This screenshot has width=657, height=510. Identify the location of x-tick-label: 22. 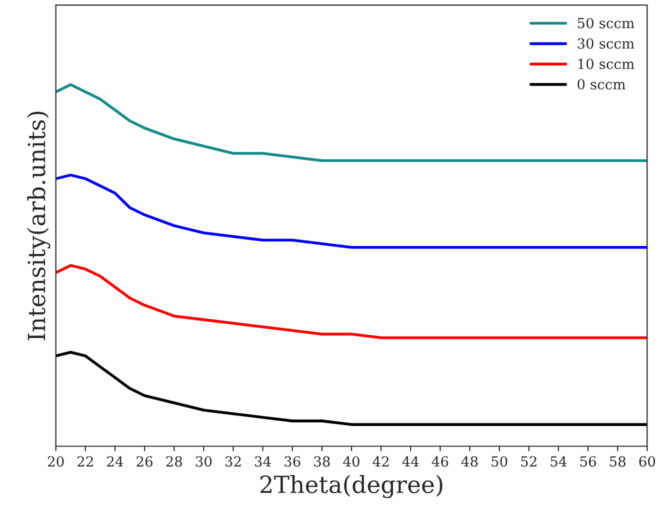
(85, 461).